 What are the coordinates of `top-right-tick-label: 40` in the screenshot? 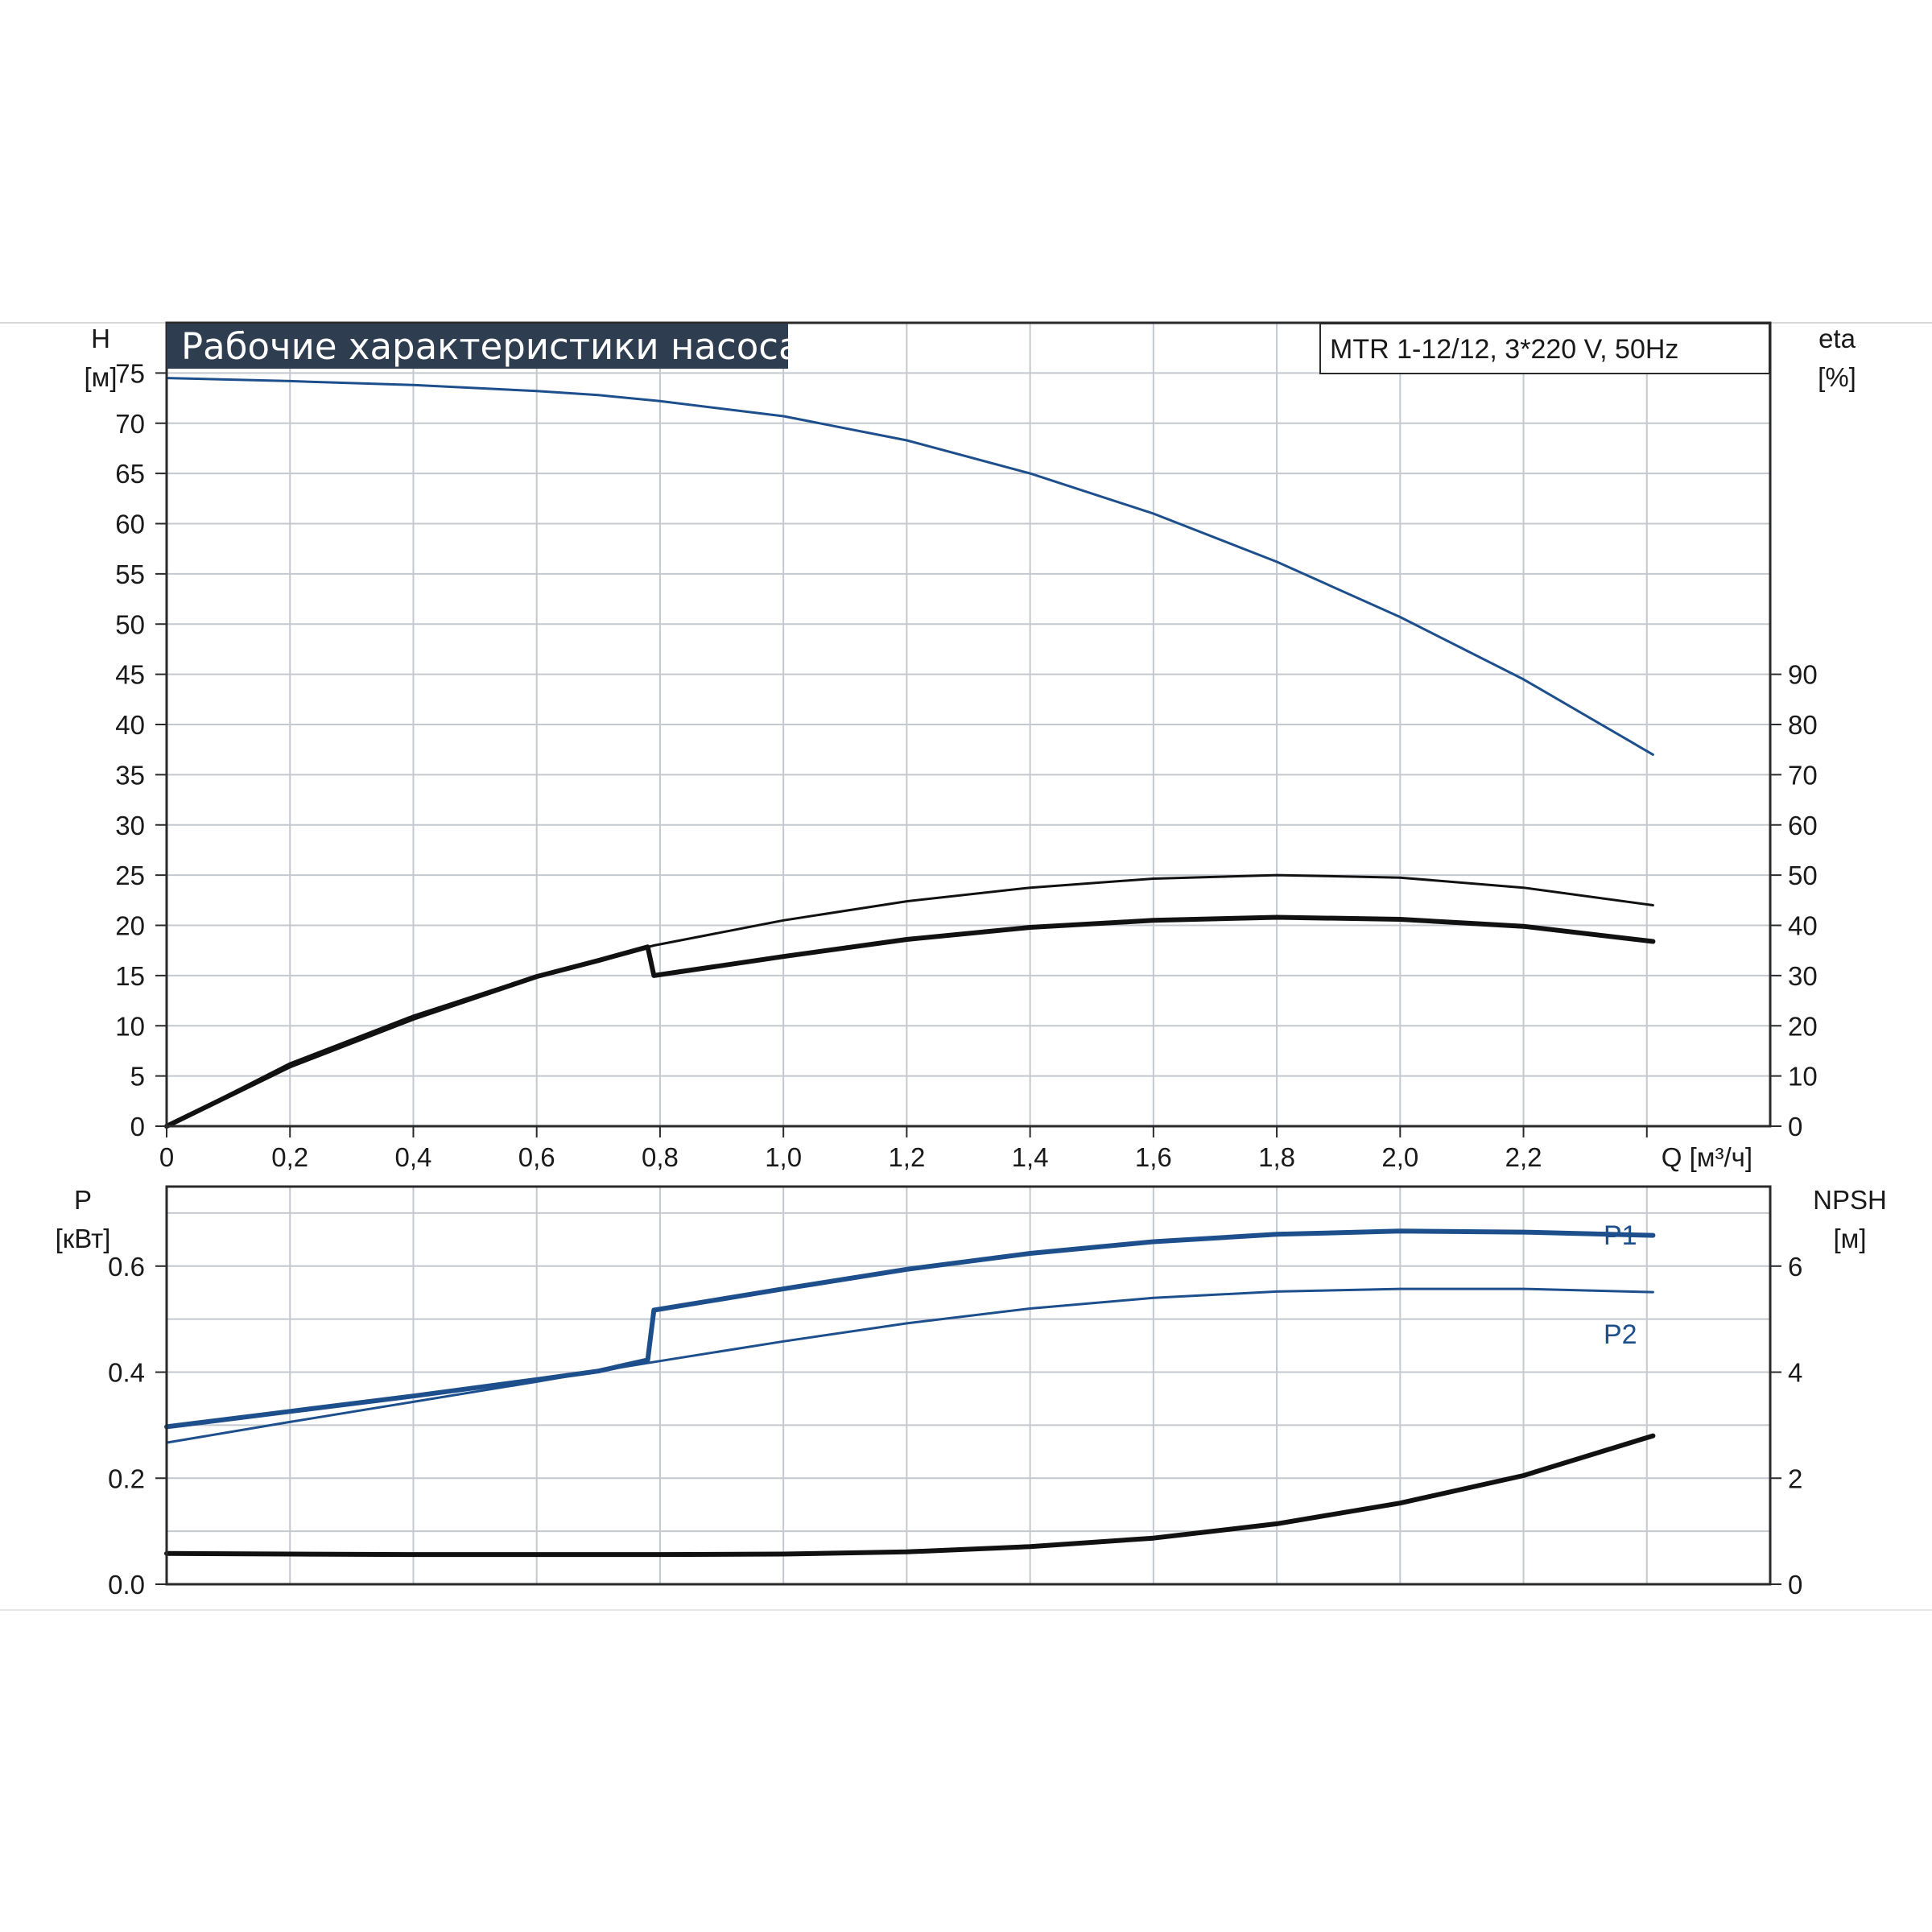 It's located at (1803, 926).